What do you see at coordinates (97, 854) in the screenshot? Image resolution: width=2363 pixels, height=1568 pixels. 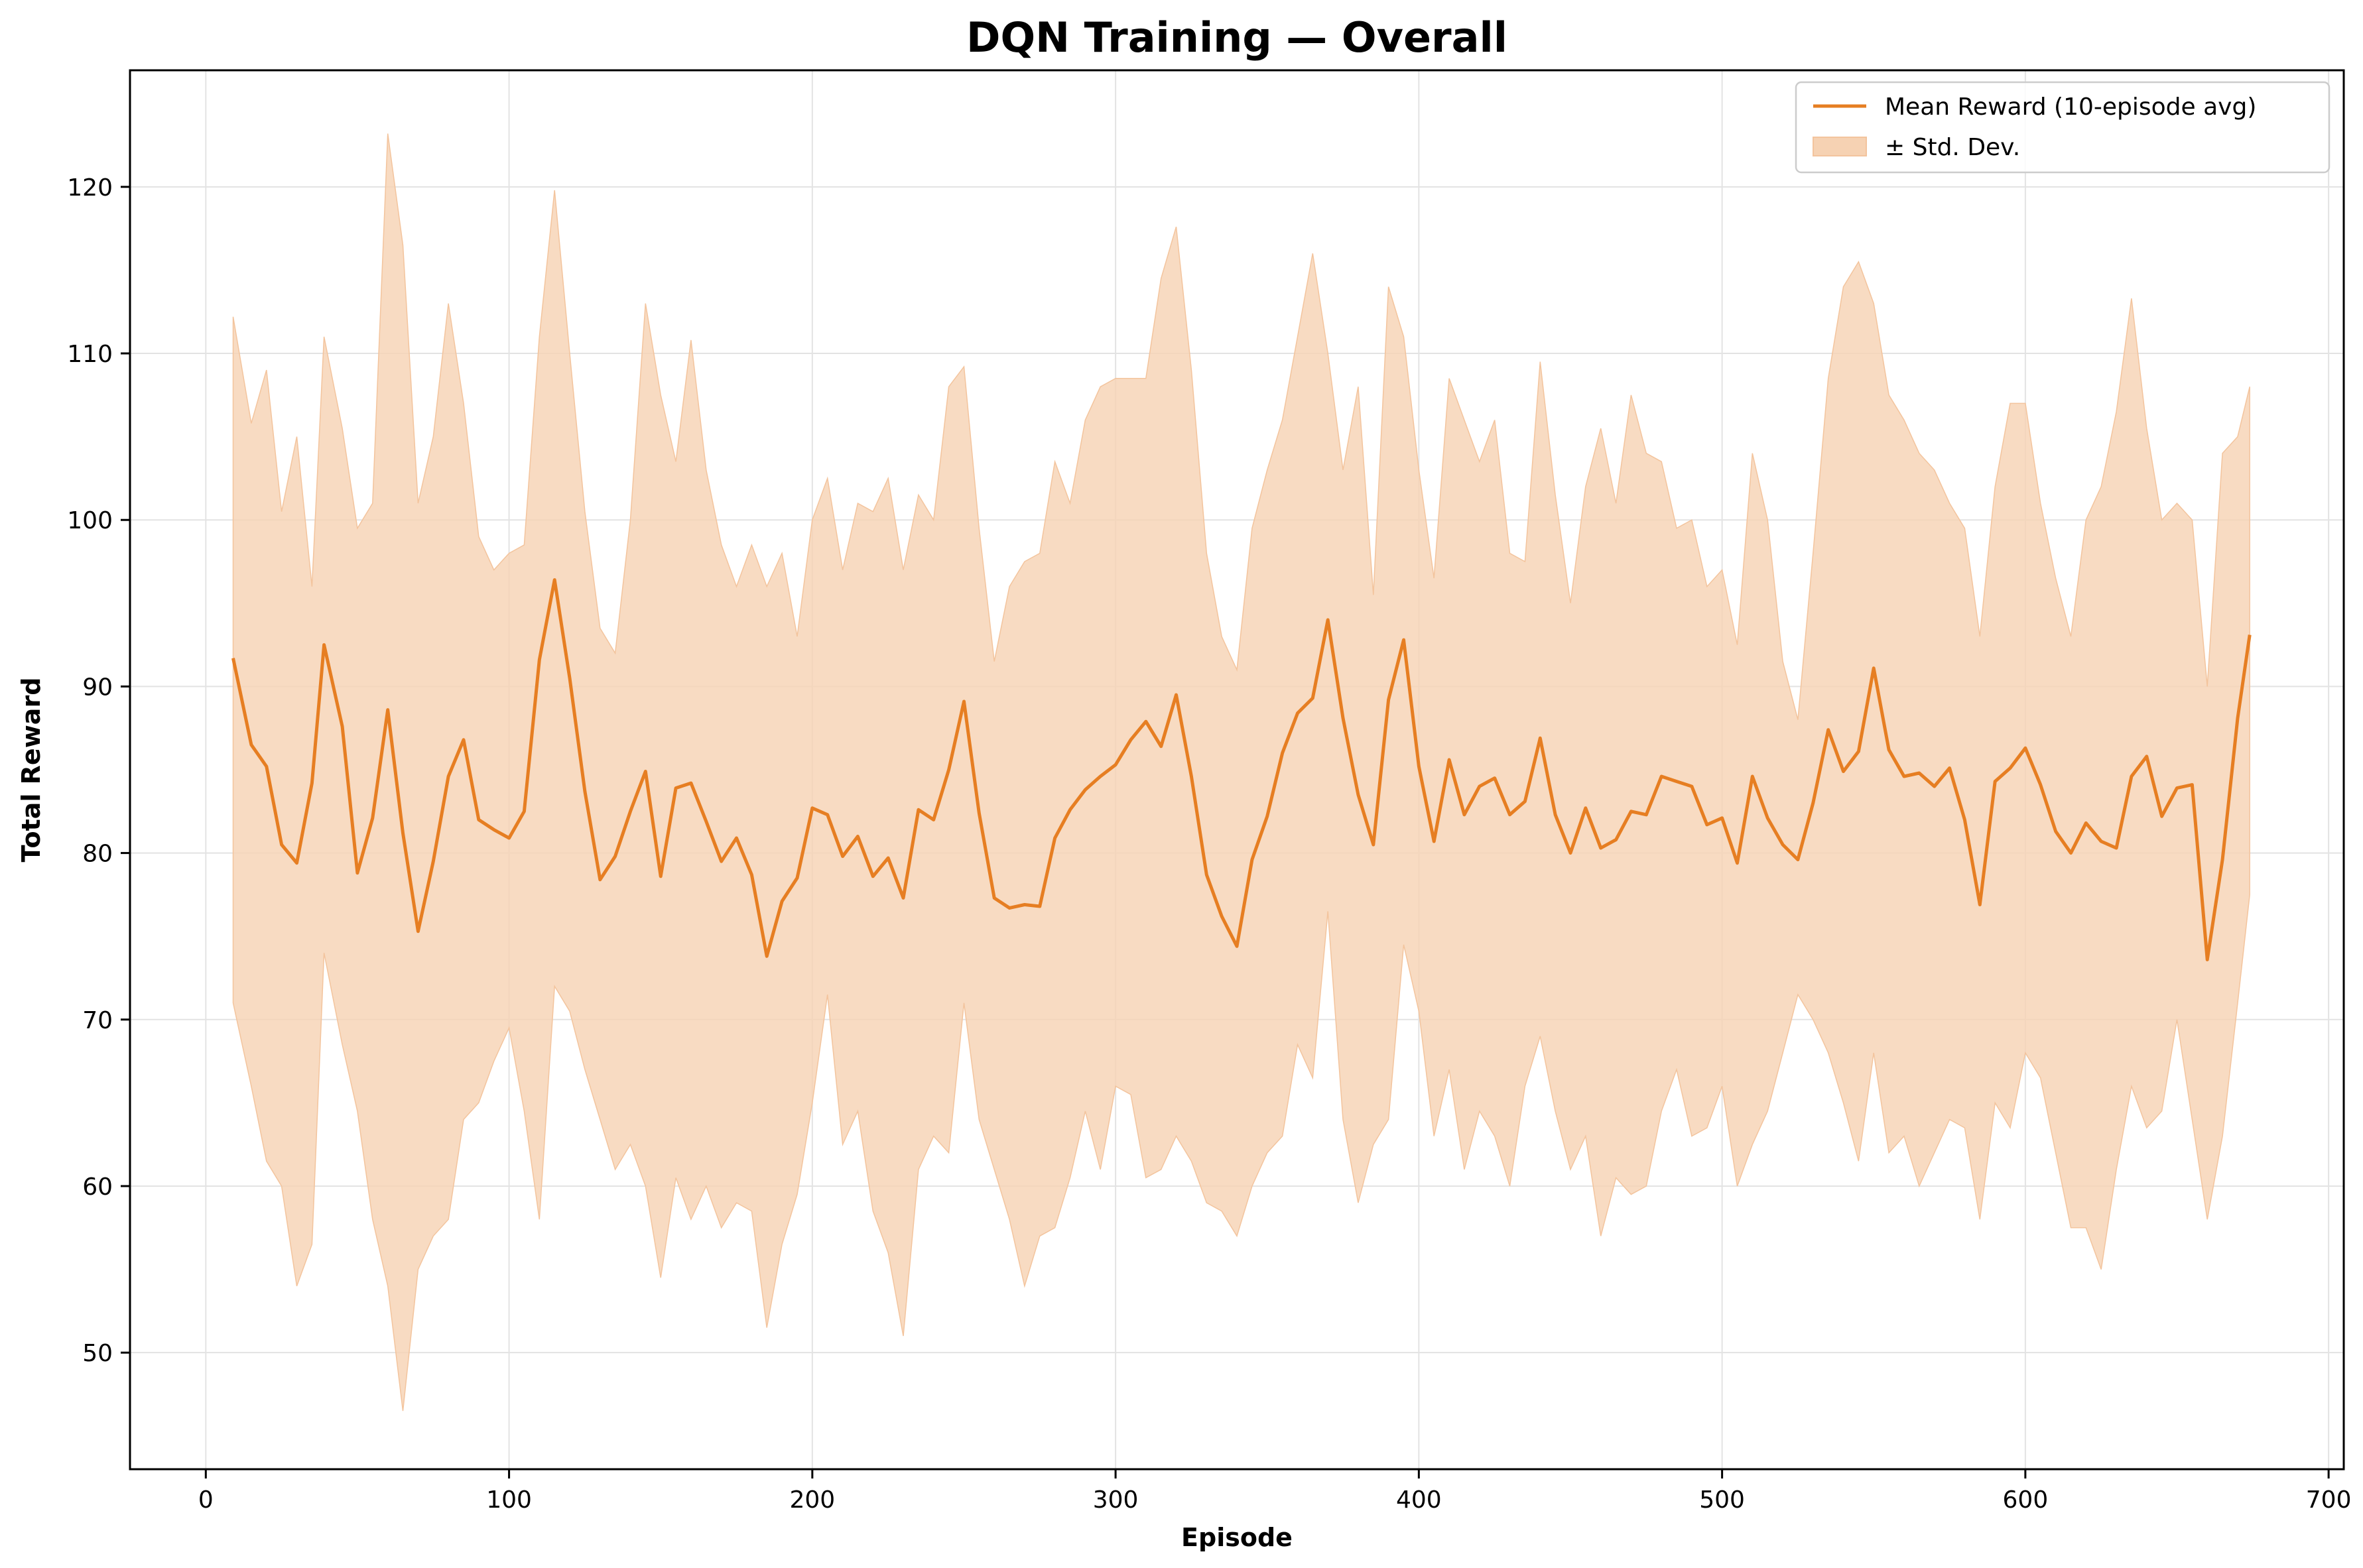 I see `y-tick-label: 80` at bounding box center [97, 854].